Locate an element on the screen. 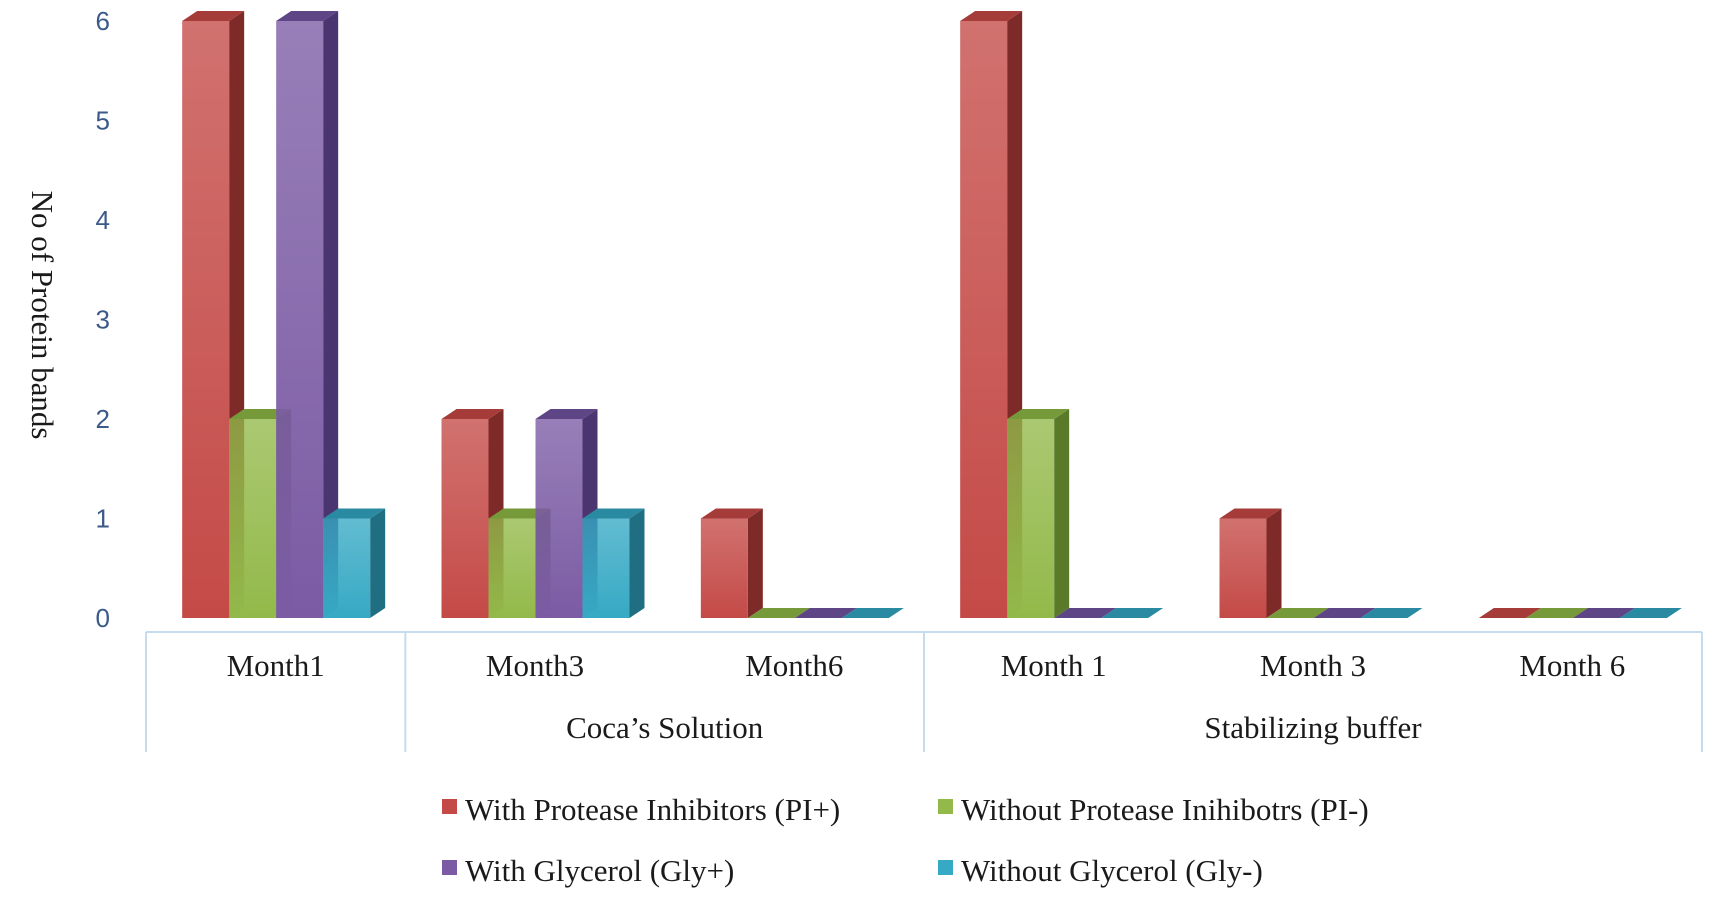  y-tick-label: 5 is located at coordinates (103, 121).